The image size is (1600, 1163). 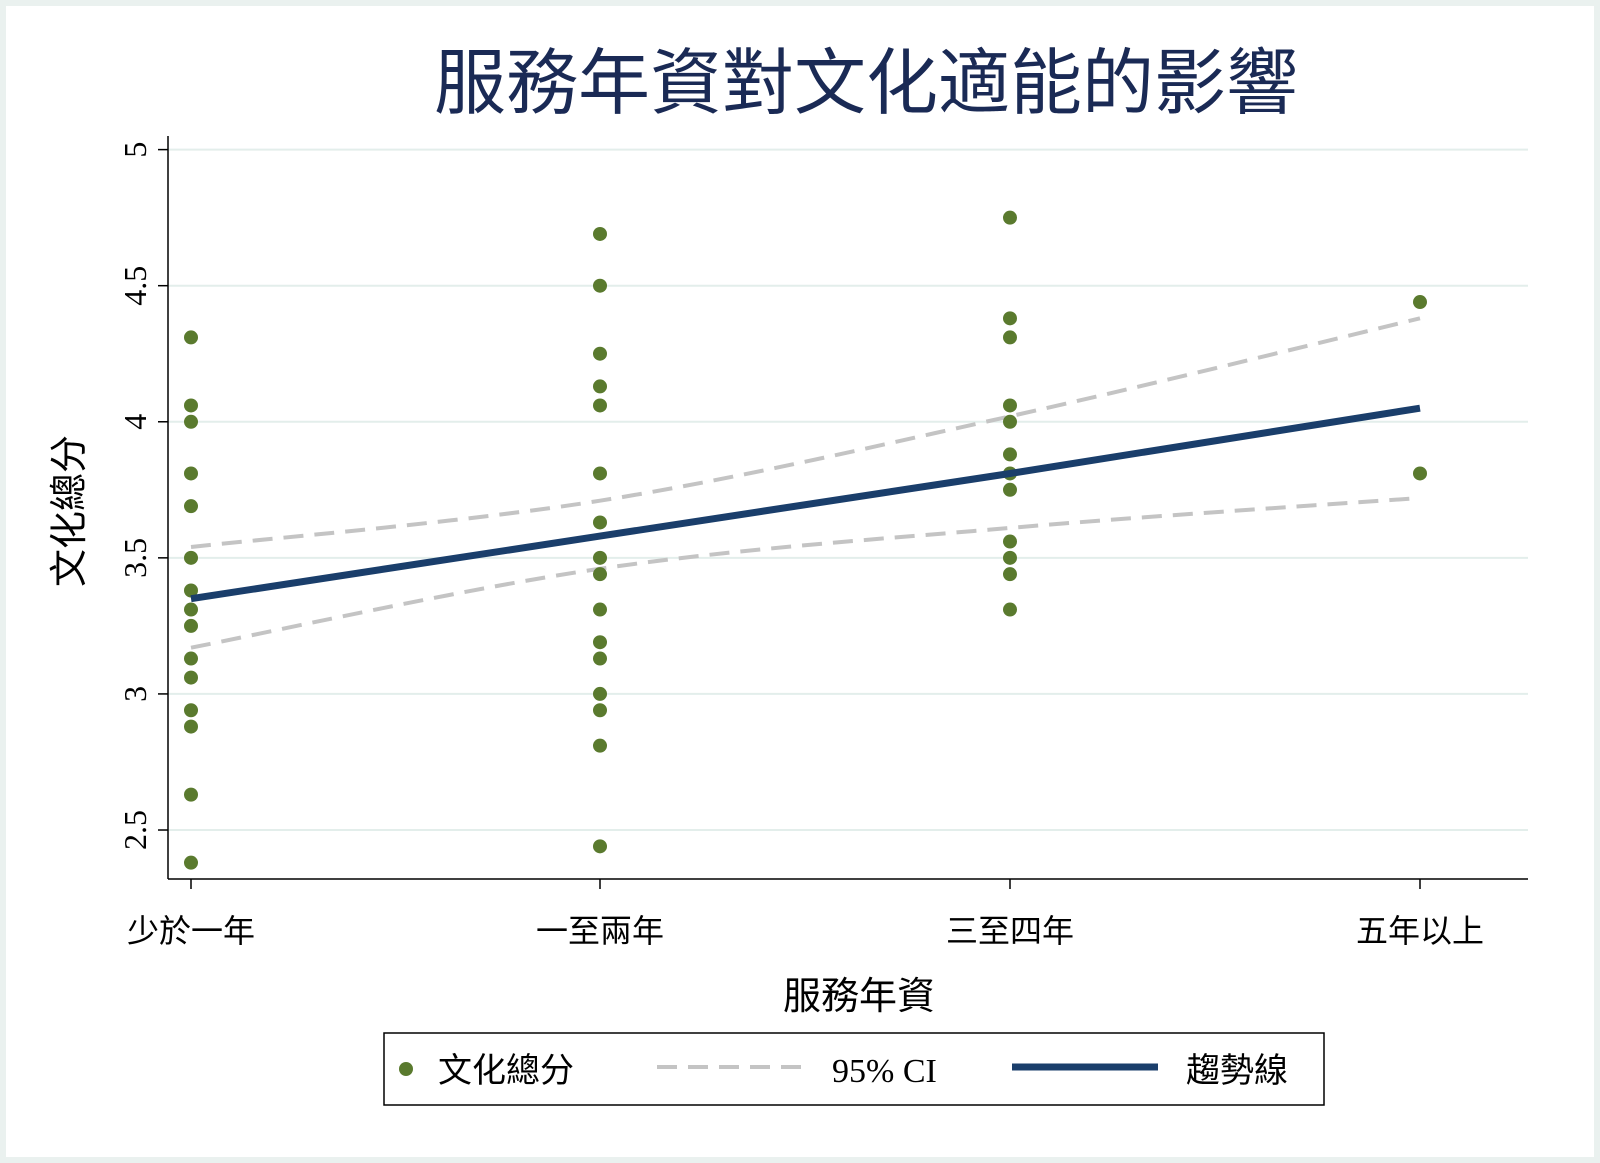 I want to click on legend-box, so click(x=854, y=1069).